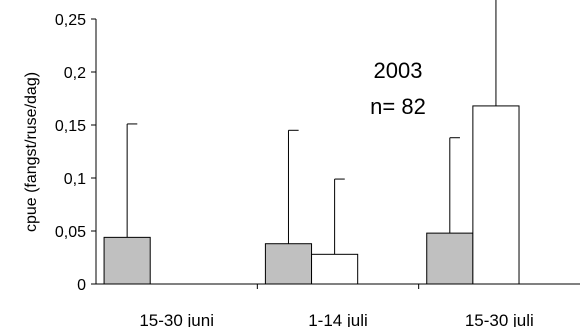  Describe the element at coordinates (398, 70) in the screenshot. I see `annotation-year: 2003` at that location.